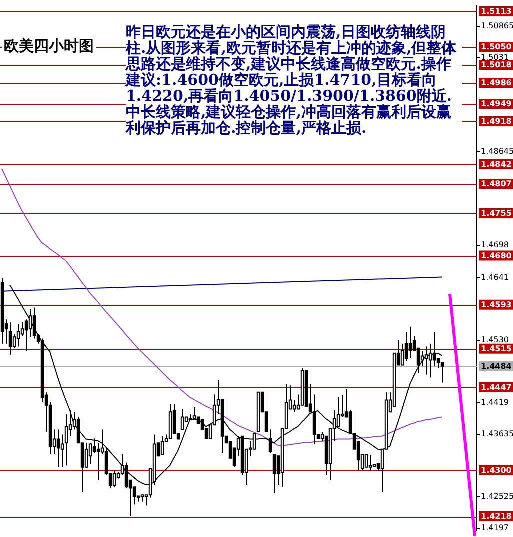 The width and height of the screenshot is (513, 537). Describe the element at coordinates (496, 470) in the screenshot. I see `ref-line-label: 1.4300` at that location.